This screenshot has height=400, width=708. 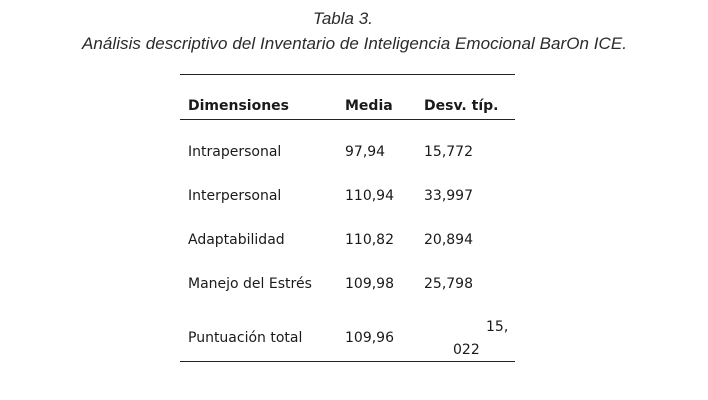 What do you see at coordinates (365, 152) in the screenshot?
I see `row-intrapersonal-mean: 97,94` at bounding box center [365, 152].